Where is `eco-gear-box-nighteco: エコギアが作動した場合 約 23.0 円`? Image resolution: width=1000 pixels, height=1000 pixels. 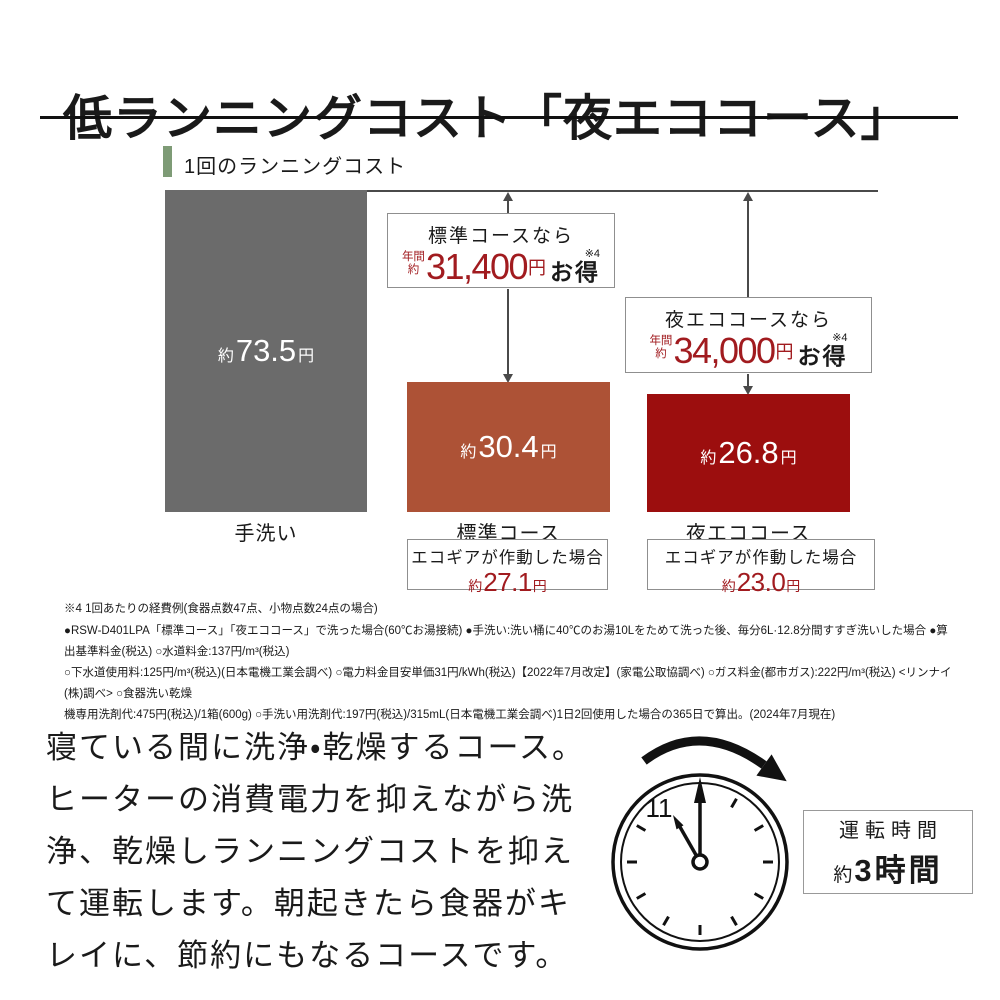 eco-gear-box-nighteco: エコギアが作動した場合 約 23.0 円 is located at coordinates (761, 568).